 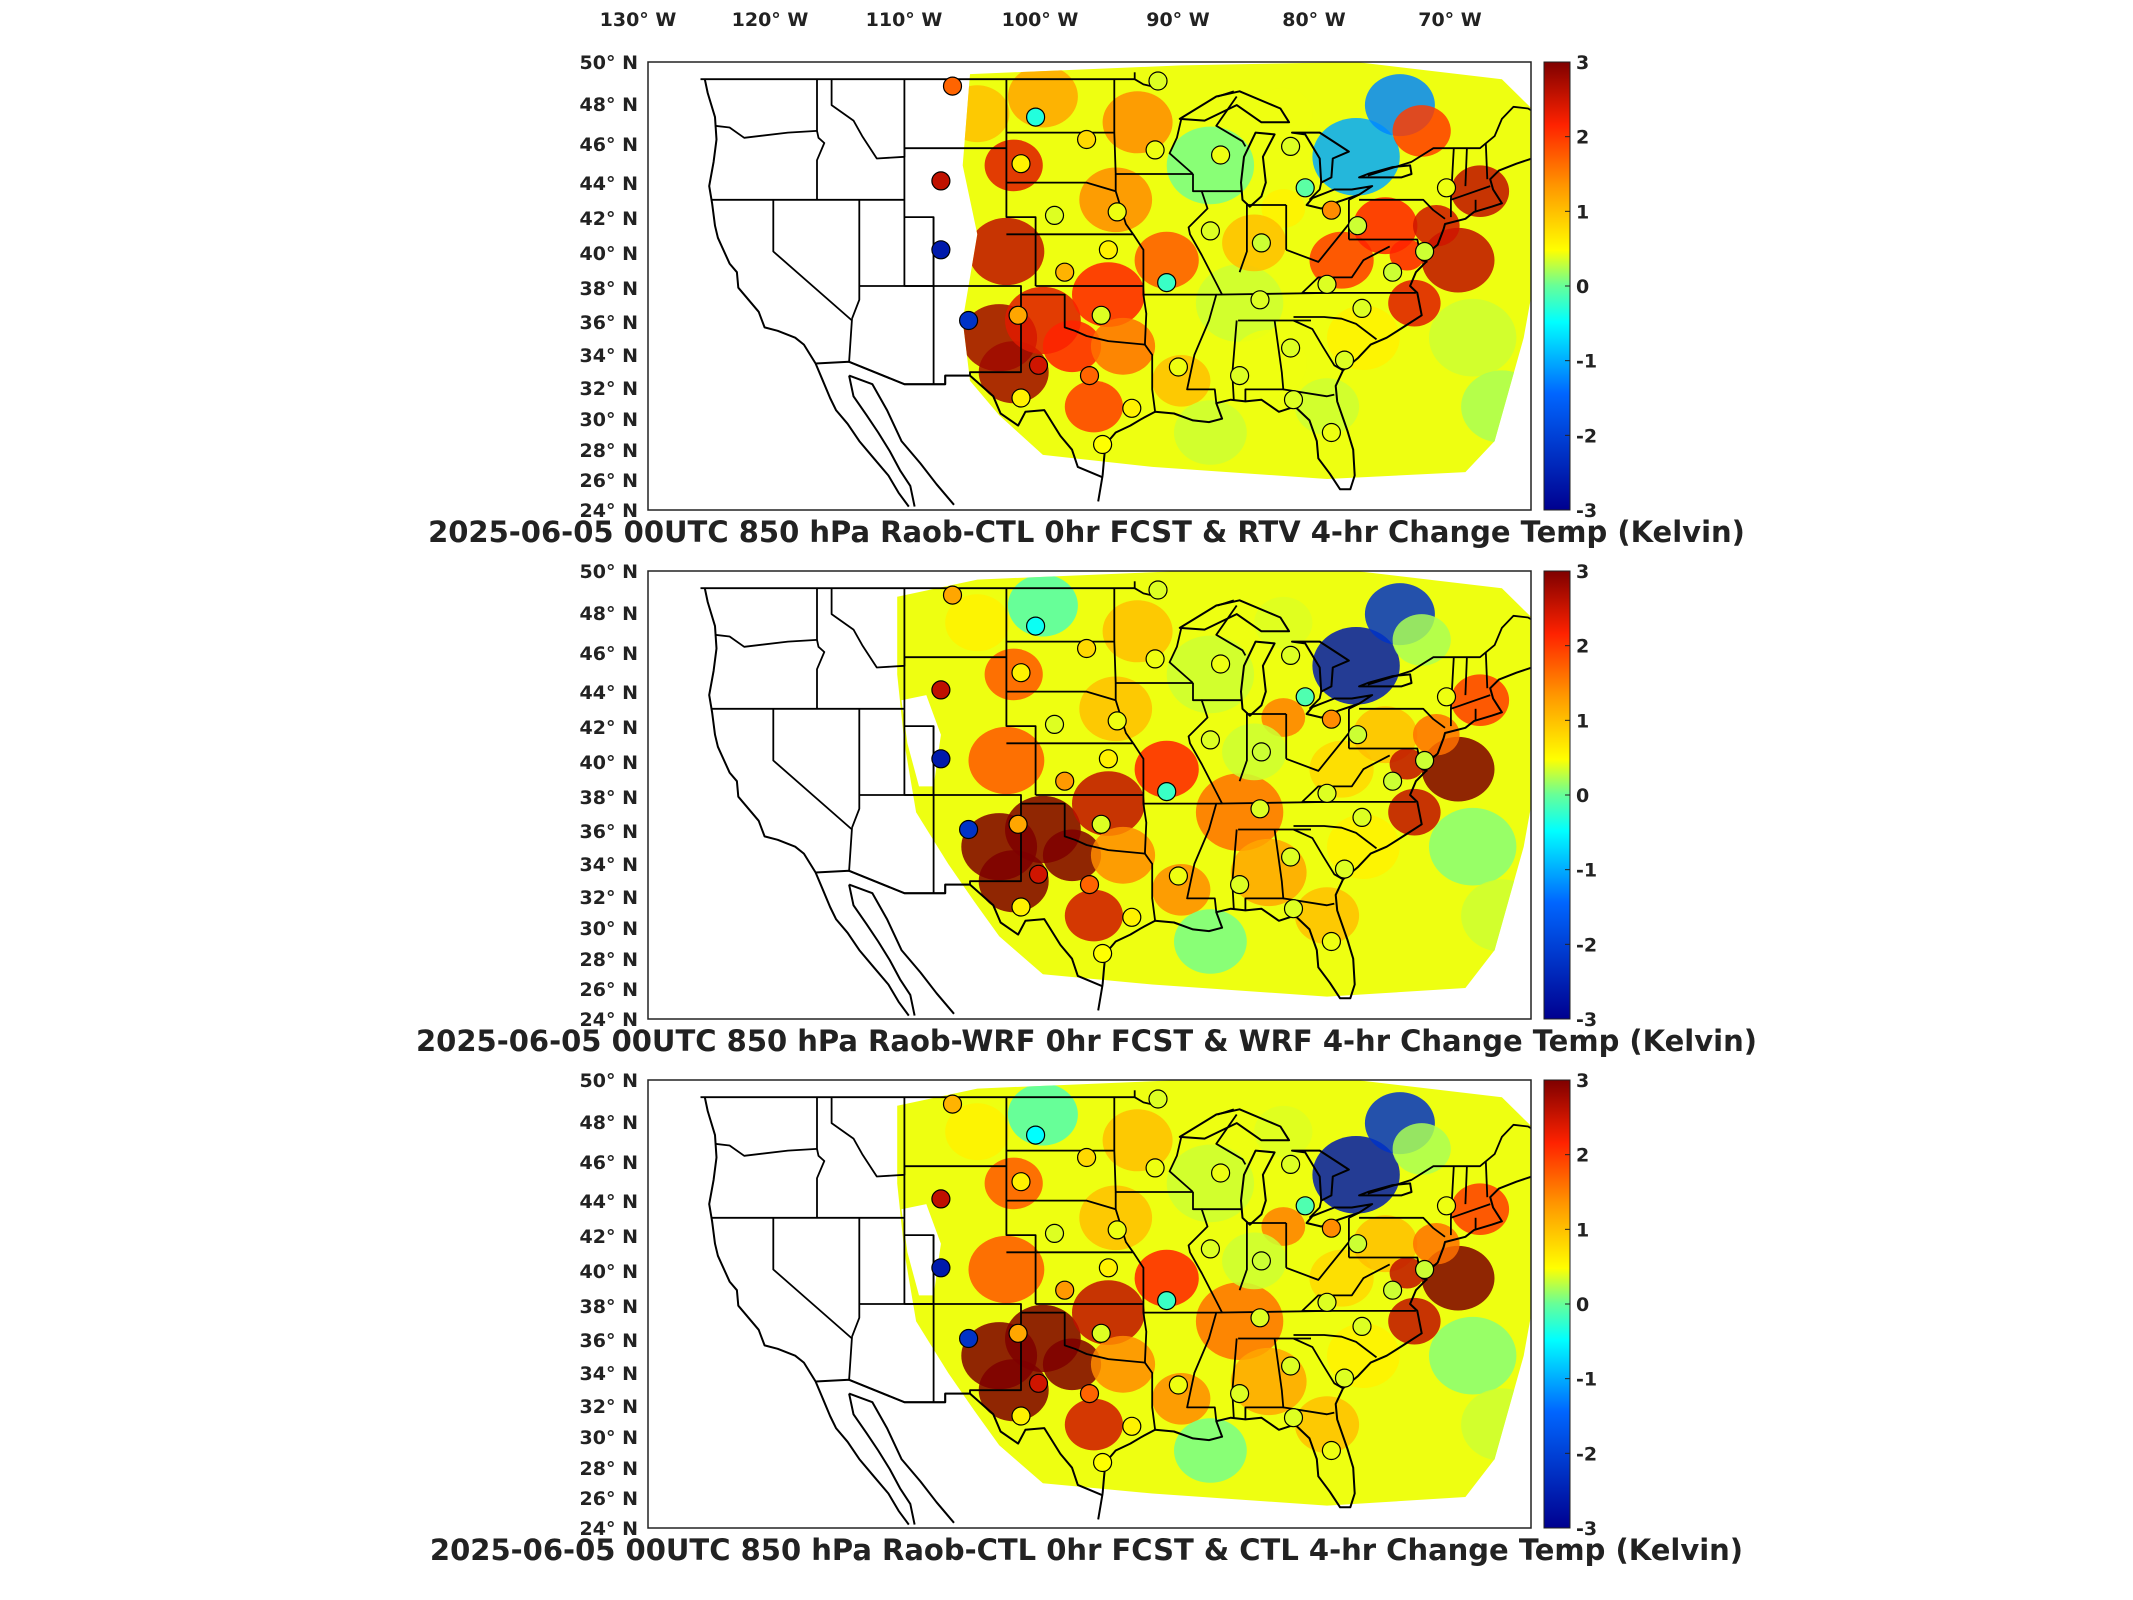 What do you see at coordinates (1582, 796) in the screenshot?
I see `colorbar-label: 0` at bounding box center [1582, 796].